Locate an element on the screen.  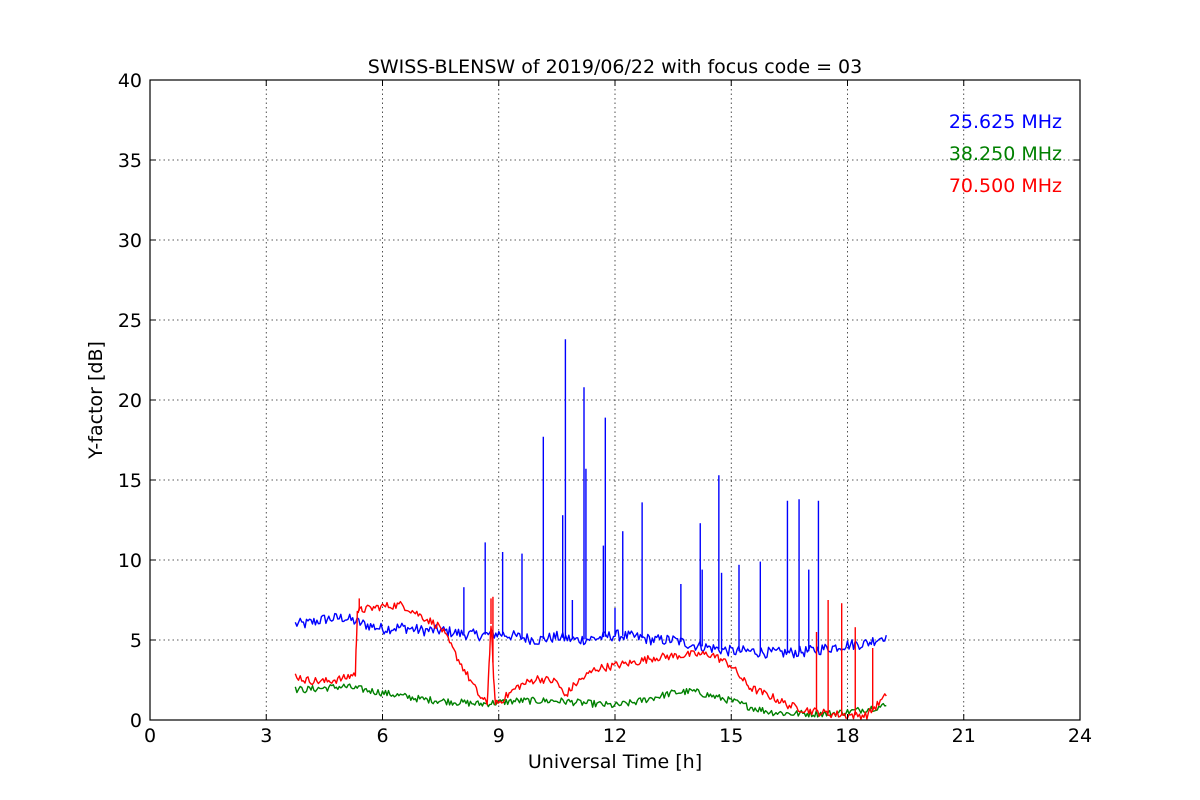
legend: 25.625 MHz 38.250 MHz 70.500 MHz is located at coordinates (1005, 154).